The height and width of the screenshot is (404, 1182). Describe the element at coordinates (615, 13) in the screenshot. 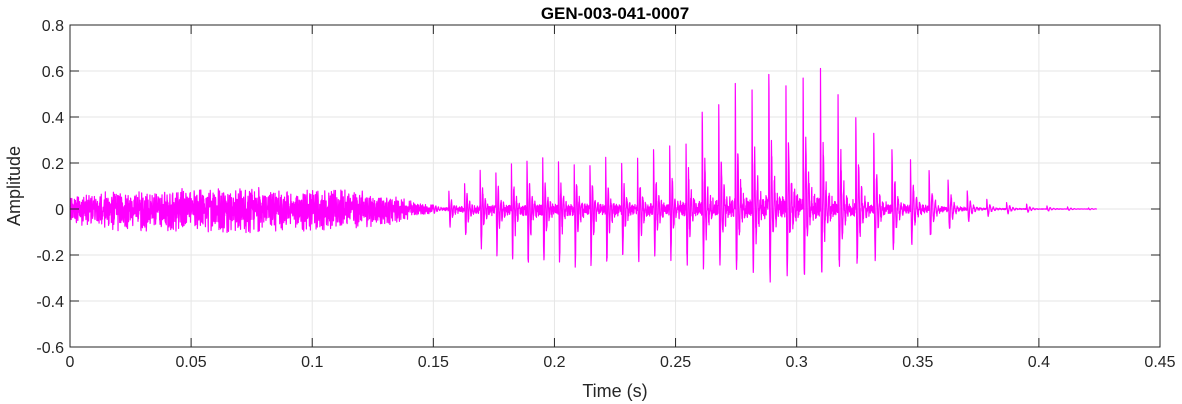

I see `chart-title: GEN-003-041-0007` at that location.